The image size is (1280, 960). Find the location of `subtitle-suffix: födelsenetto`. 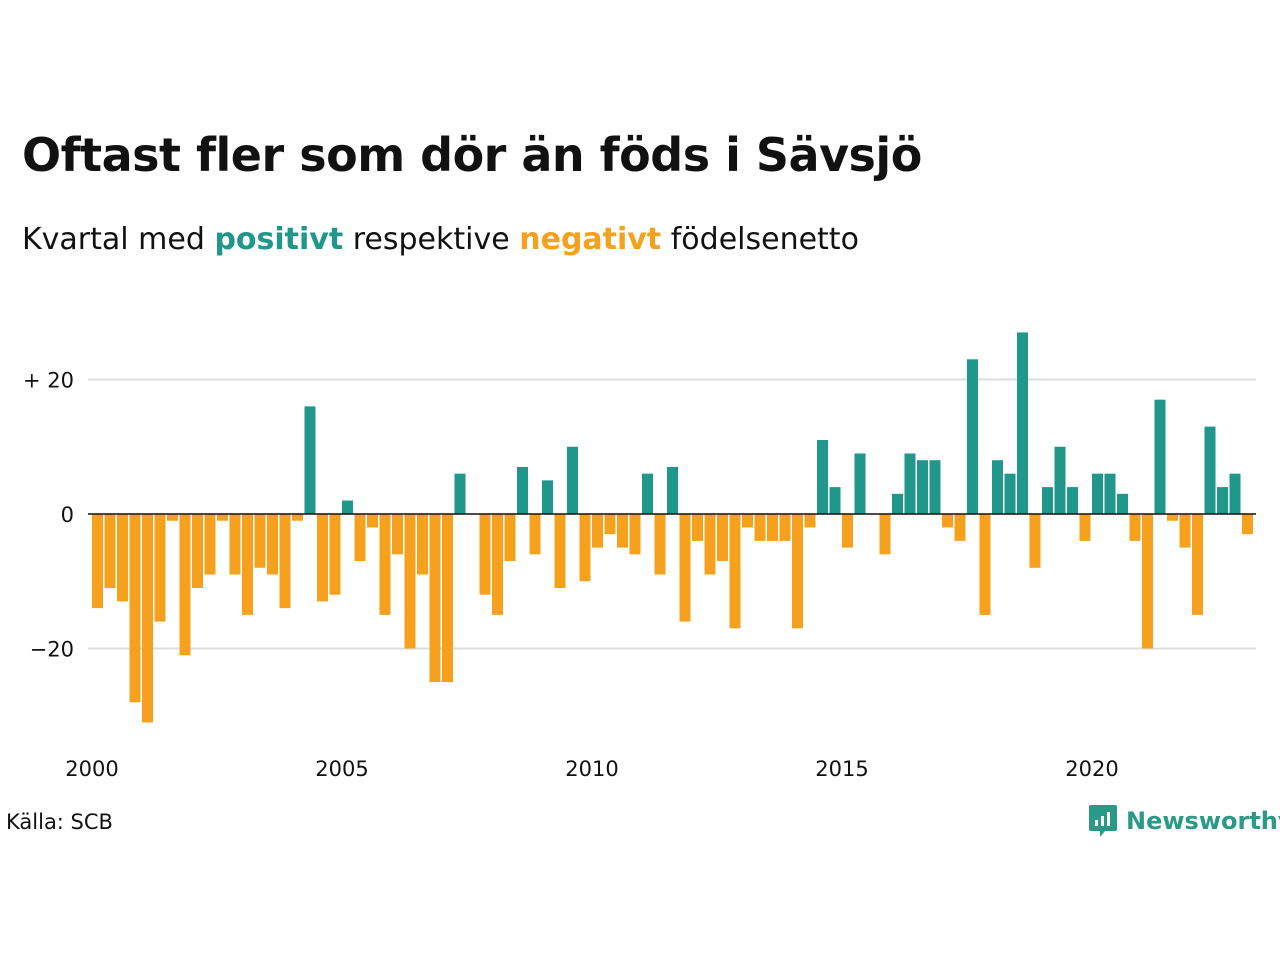

subtitle-suffix: födelsenetto is located at coordinates (764, 239).